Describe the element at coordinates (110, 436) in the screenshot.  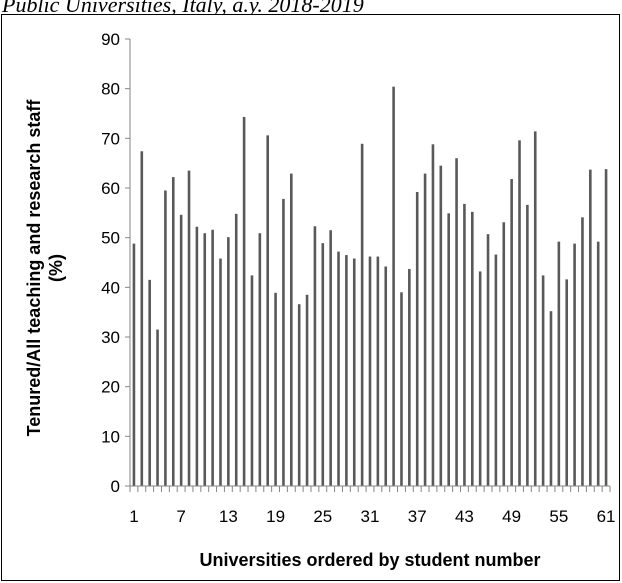
I see `y-tick-label: 10` at that location.